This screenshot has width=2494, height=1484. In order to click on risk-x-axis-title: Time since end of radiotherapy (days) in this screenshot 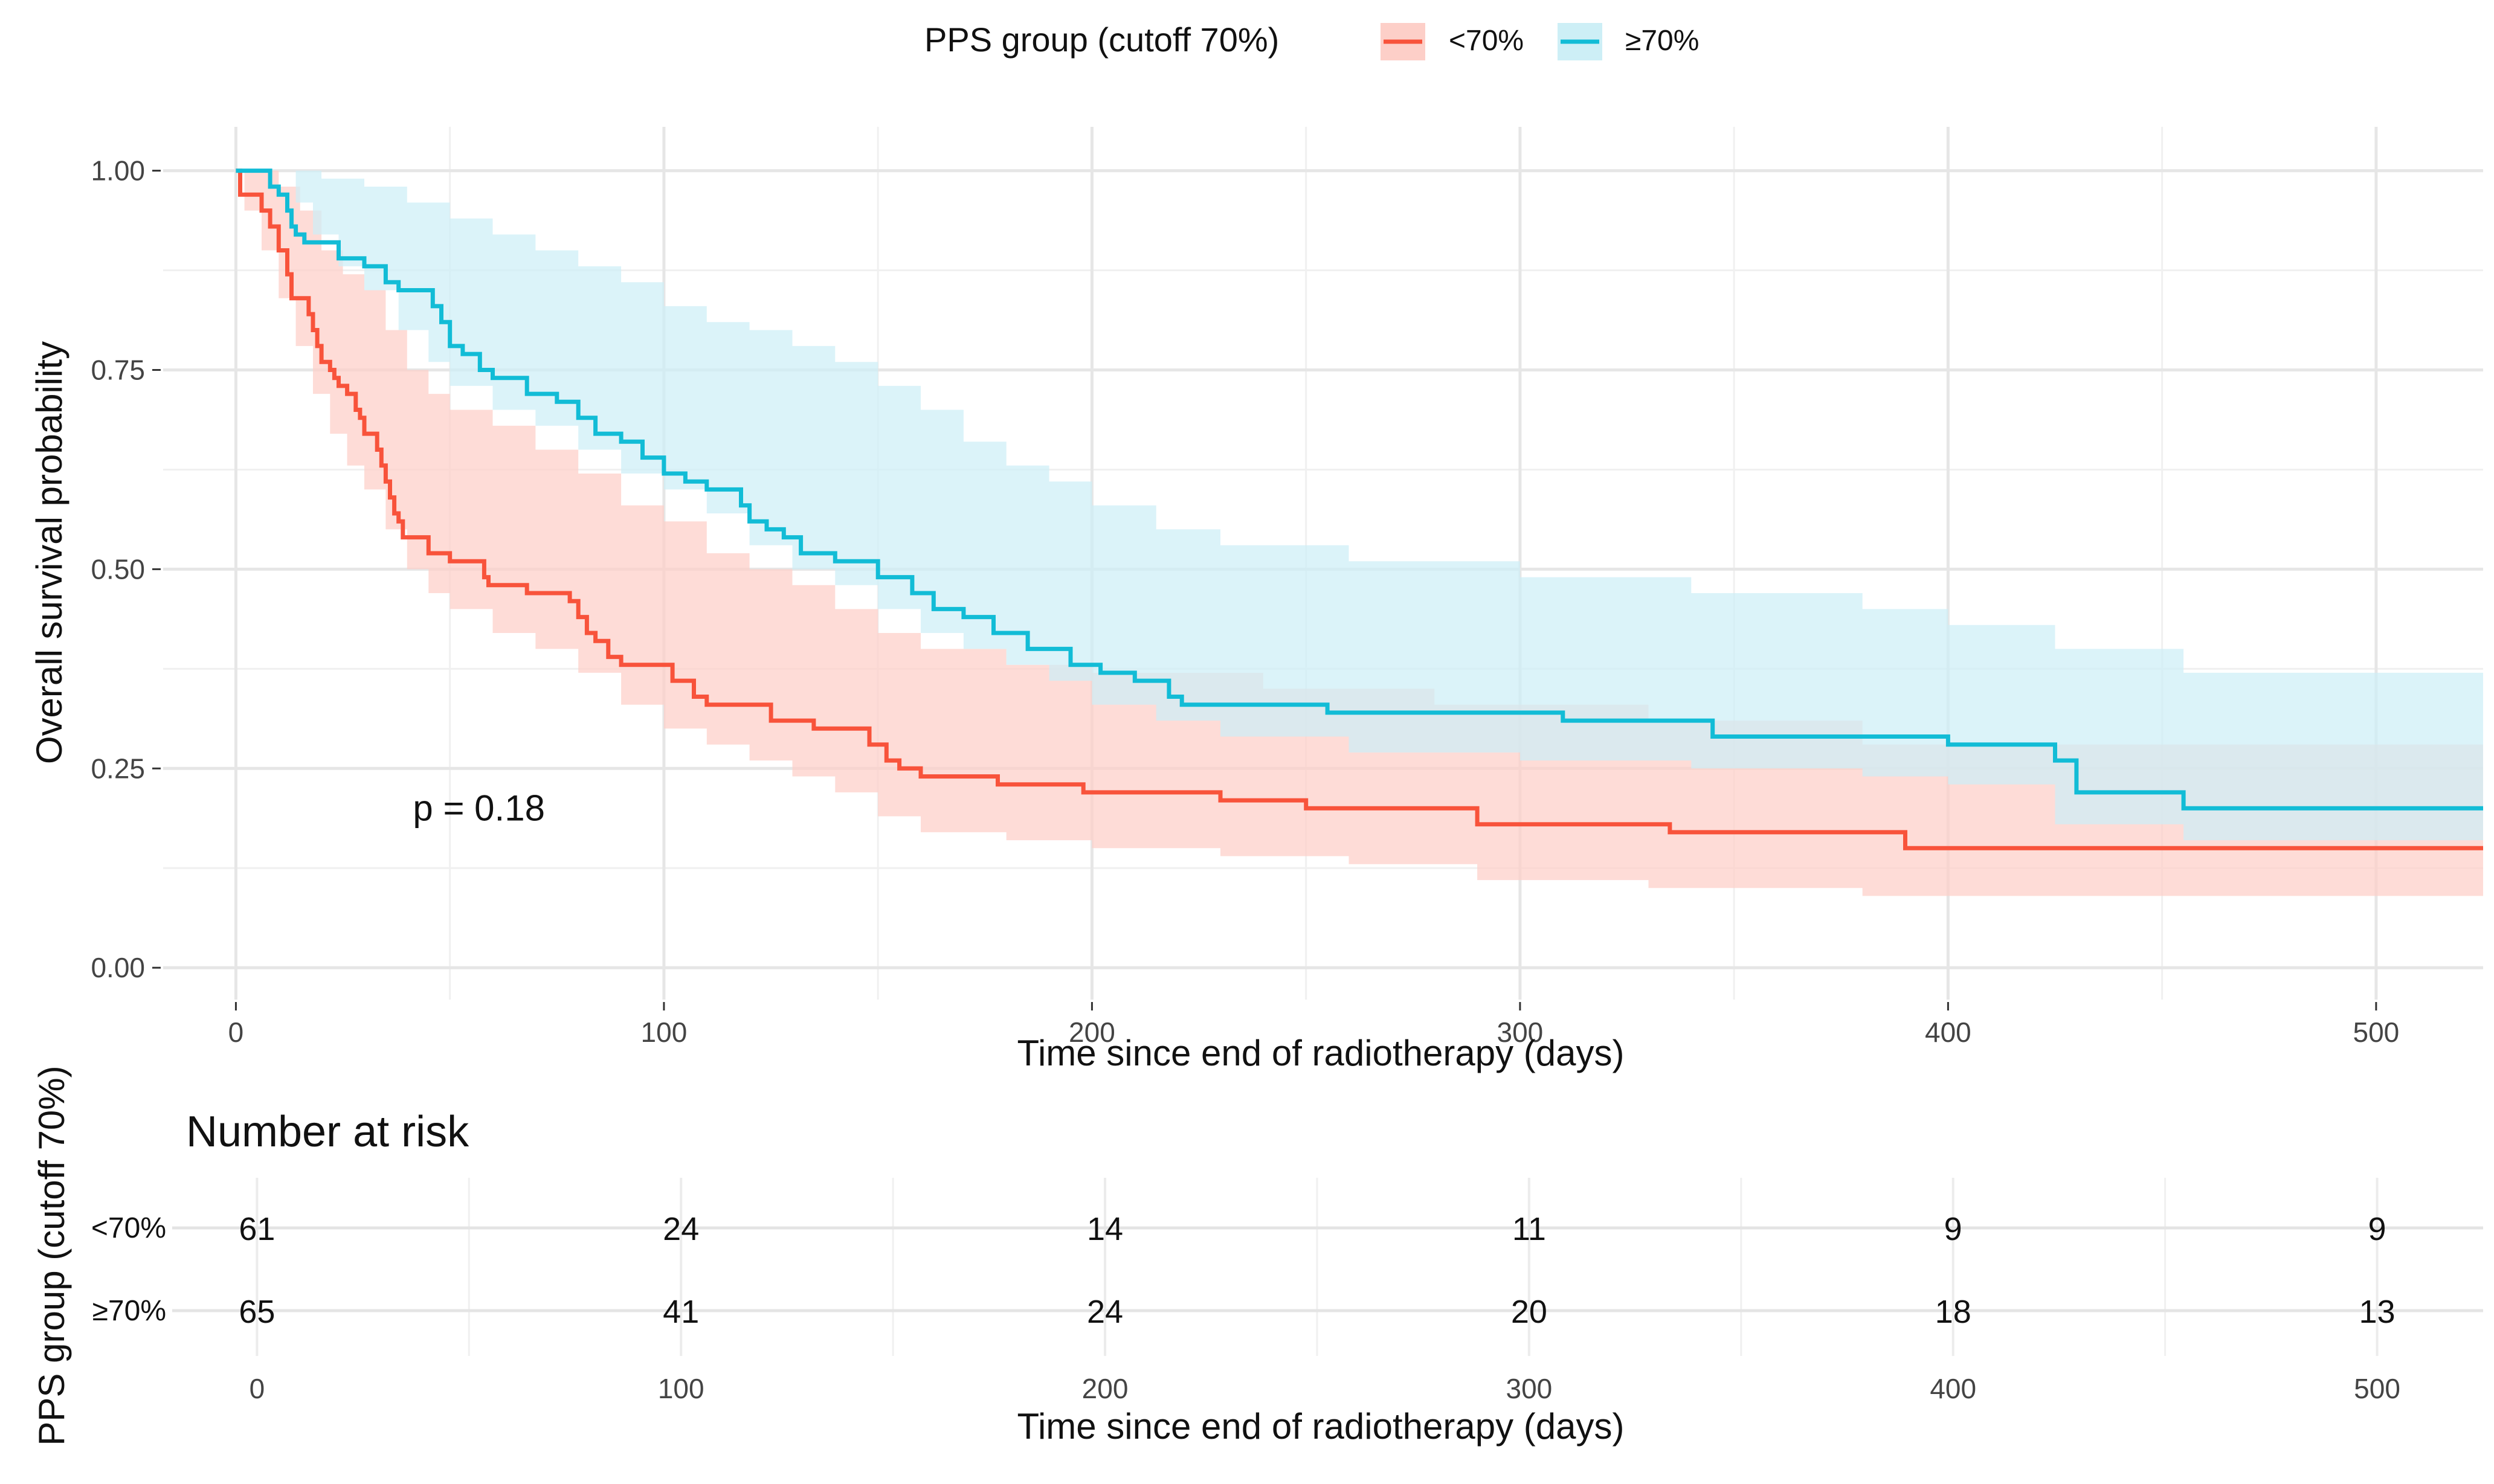, I will do `click(1321, 1426)`.